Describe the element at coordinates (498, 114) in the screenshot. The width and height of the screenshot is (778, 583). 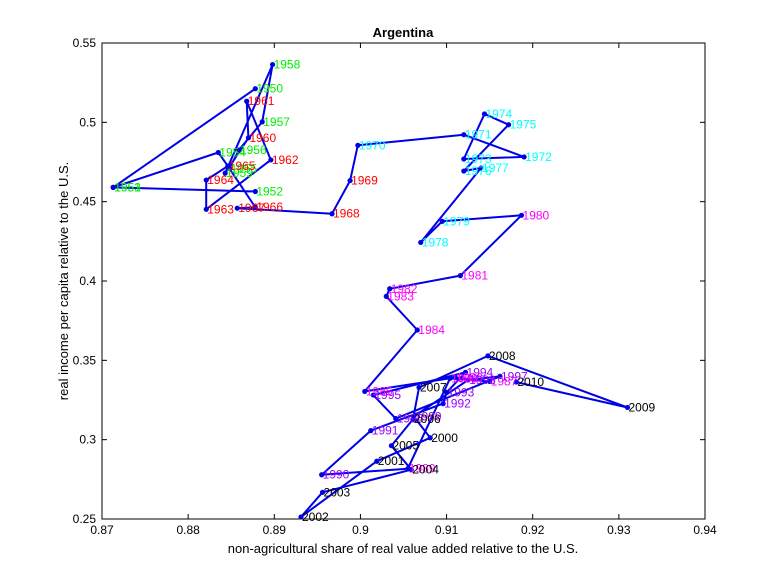
I see `year-label: 1974` at that location.